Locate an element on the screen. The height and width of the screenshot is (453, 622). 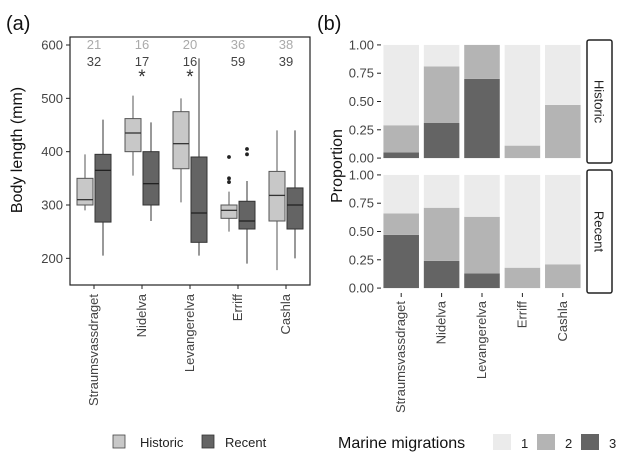
sample-size-recent-erriff: 59 is located at coordinates (238, 61).